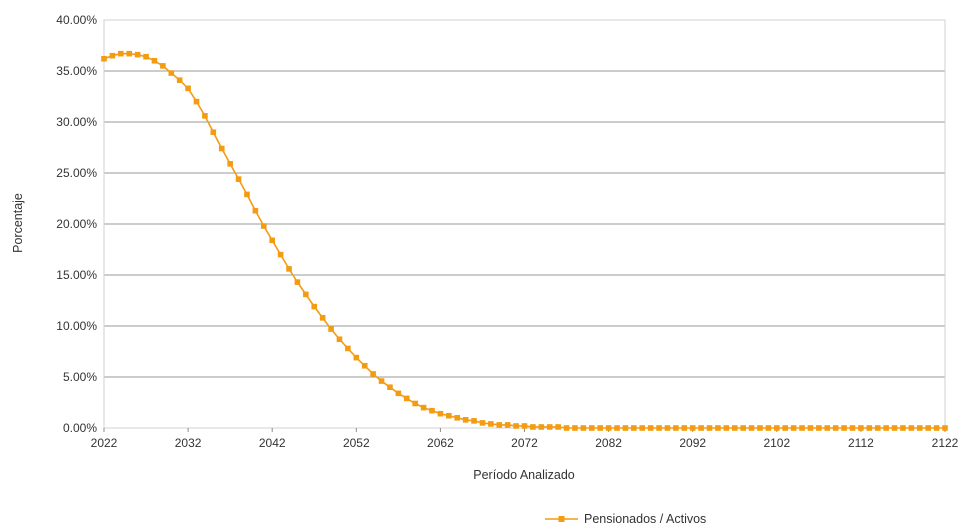 This screenshot has height=525, width=961. What do you see at coordinates (188, 443) in the screenshot?
I see `x-tick-label: 2032` at bounding box center [188, 443].